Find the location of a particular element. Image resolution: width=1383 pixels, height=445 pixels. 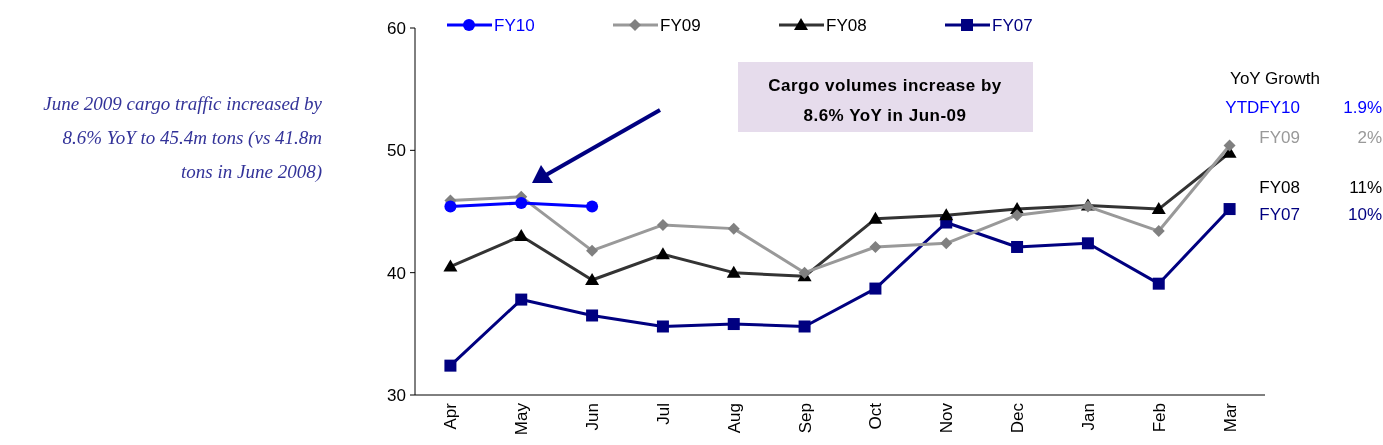

x-tick-label: Nov is located at coordinates (947, 418).